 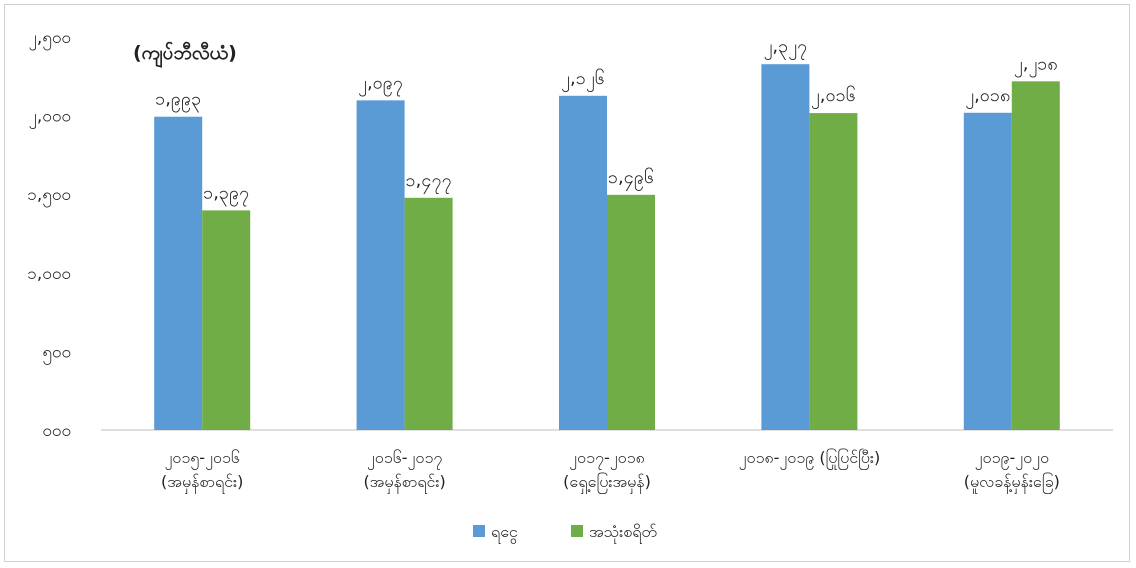 What do you see at coordinates (631, 179) in the screenshot?
I see `data-label: ၁,၄၉၆` at bounding box center [631, 179].